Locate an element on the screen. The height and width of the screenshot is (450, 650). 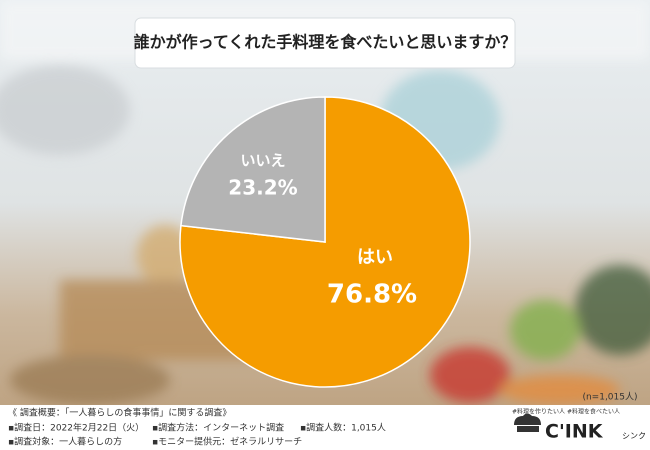
value-label: 76.8% is located at coordinates (372, 295).